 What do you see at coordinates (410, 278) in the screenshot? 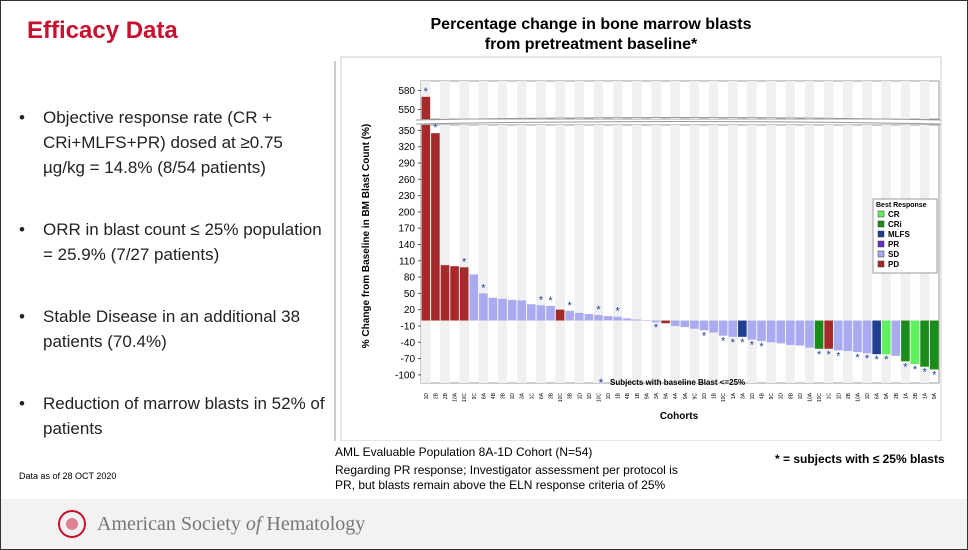
I see `y-tick-label: 80` at bounding box center [410, 278].